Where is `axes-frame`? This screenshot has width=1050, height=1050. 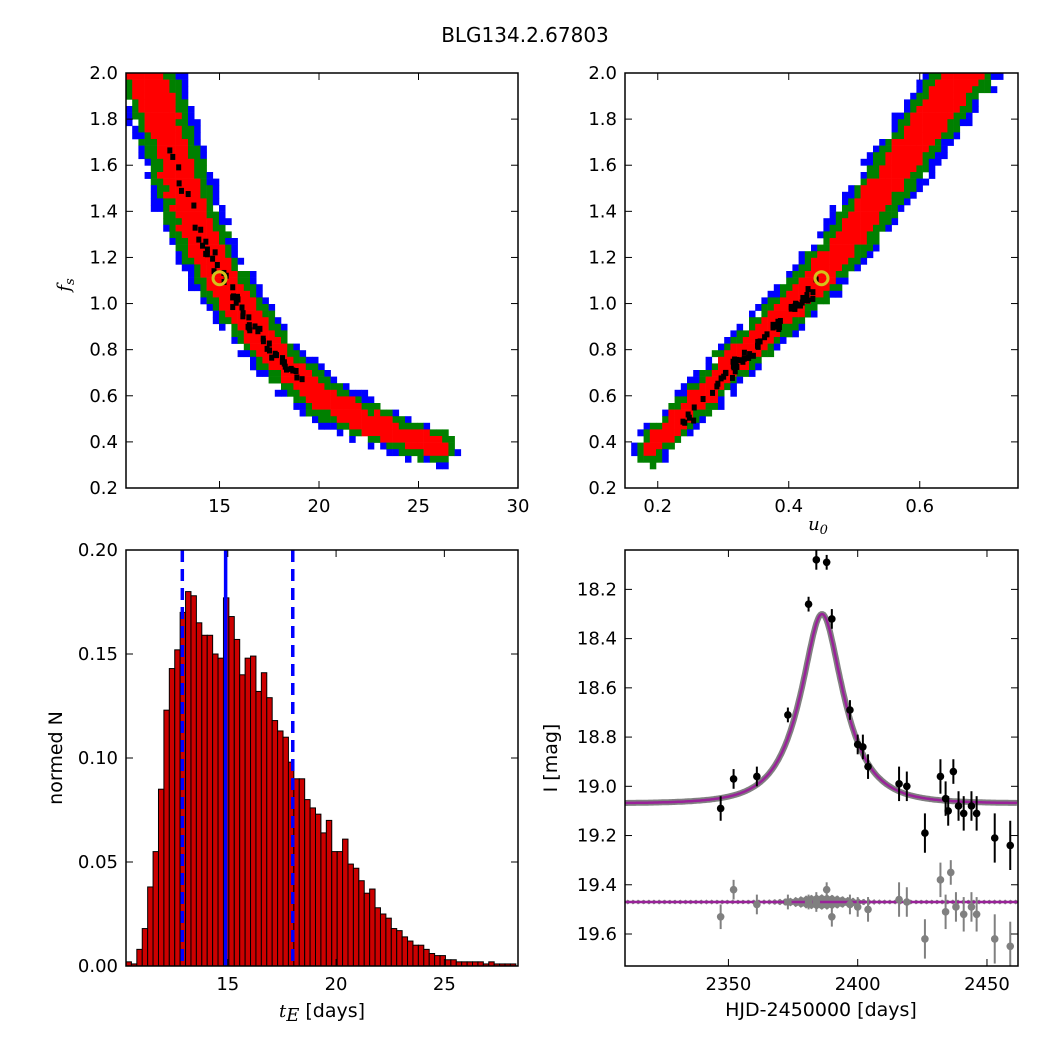
axes-frame is located at coordinates (821, 758).